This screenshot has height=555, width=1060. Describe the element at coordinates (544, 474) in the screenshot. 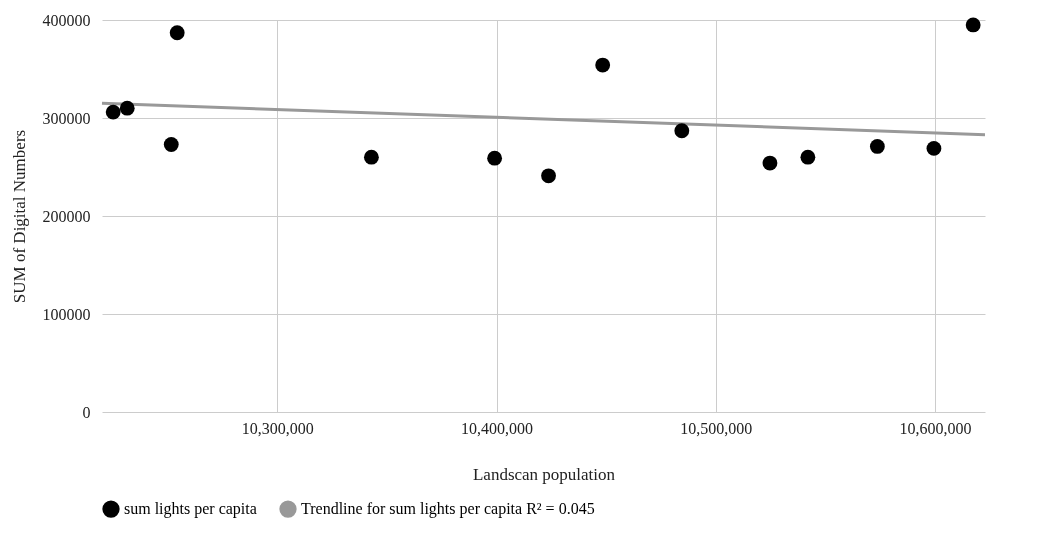

I see `x-axis-title: Landscan population` at that location.